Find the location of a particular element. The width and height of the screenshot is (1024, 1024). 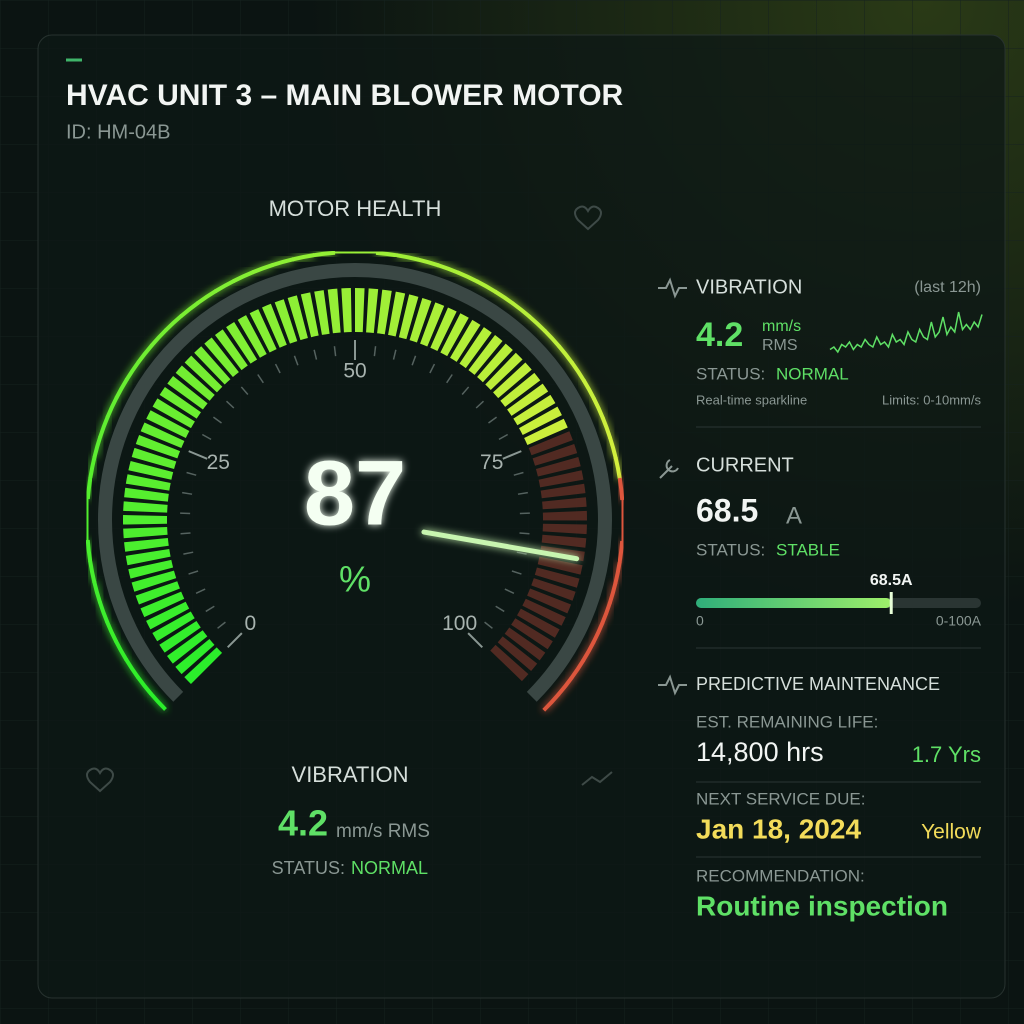

tick-mark is located at coordinates (198, 455).